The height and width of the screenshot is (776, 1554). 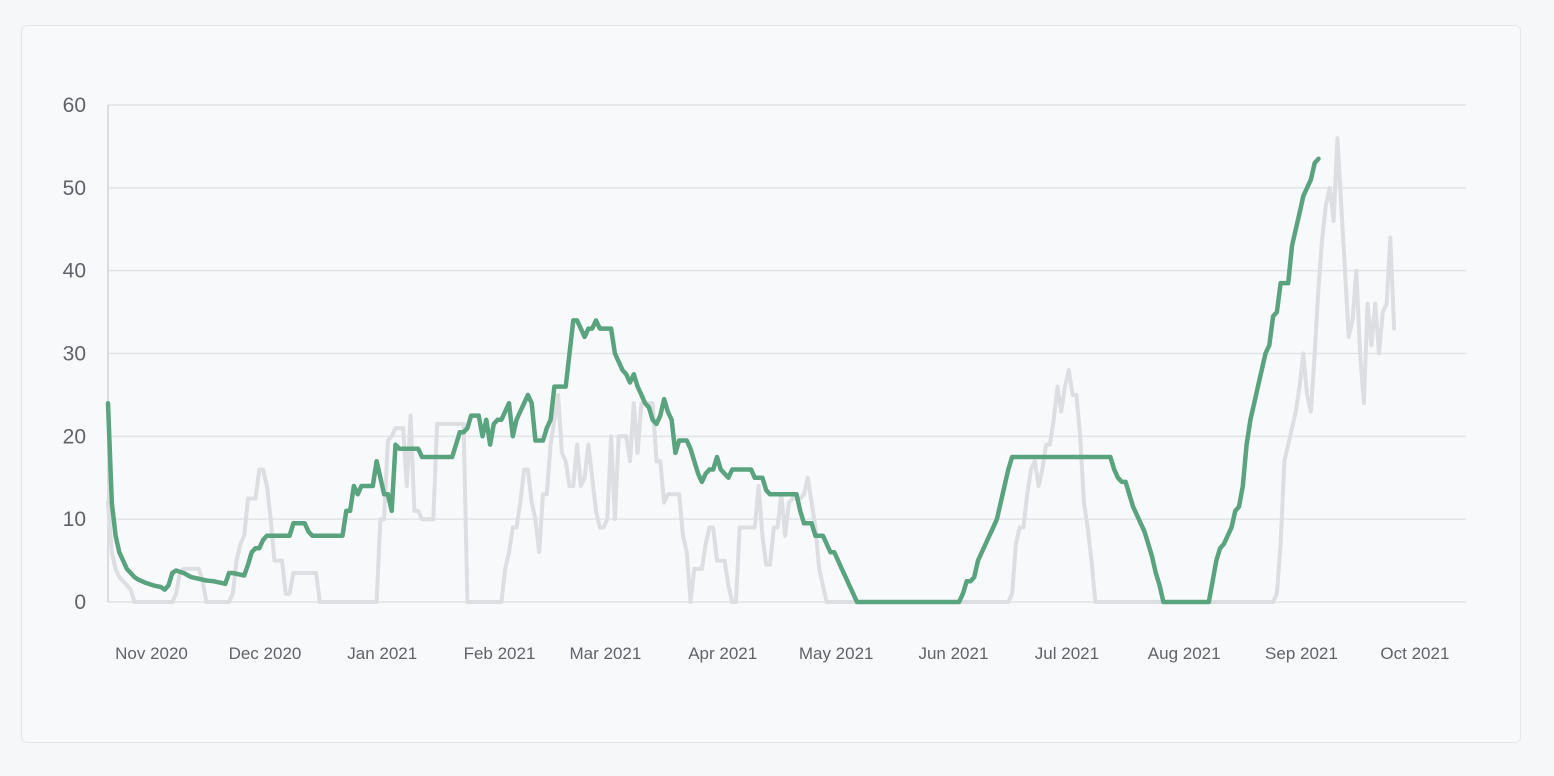 I want to click on y-tick-label: 10, so click(x=74, y=519).